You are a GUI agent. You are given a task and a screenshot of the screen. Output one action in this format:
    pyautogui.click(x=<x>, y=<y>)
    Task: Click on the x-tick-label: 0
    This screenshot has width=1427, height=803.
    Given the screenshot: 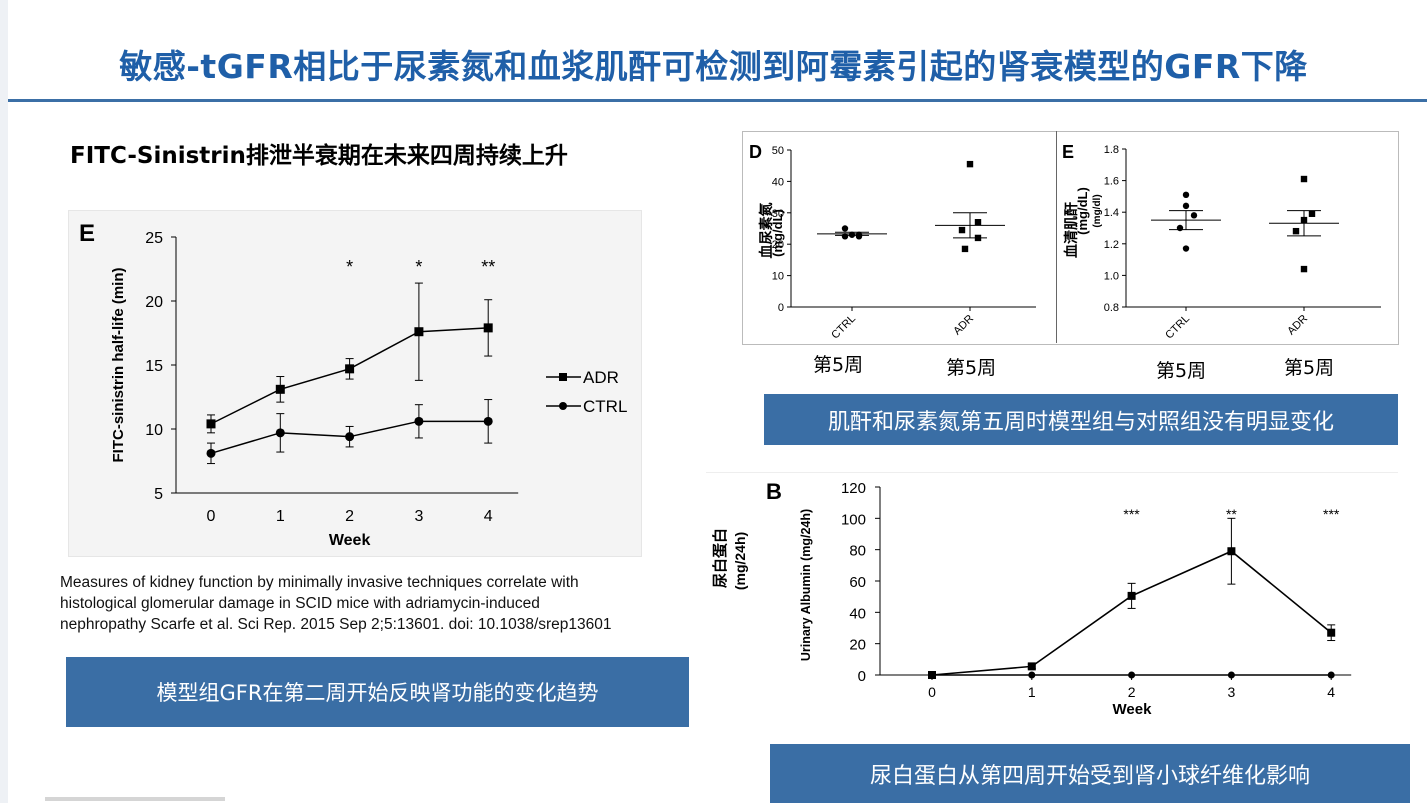 What is the action you would take?
    pyautogui.click(x=932, y=692)
    